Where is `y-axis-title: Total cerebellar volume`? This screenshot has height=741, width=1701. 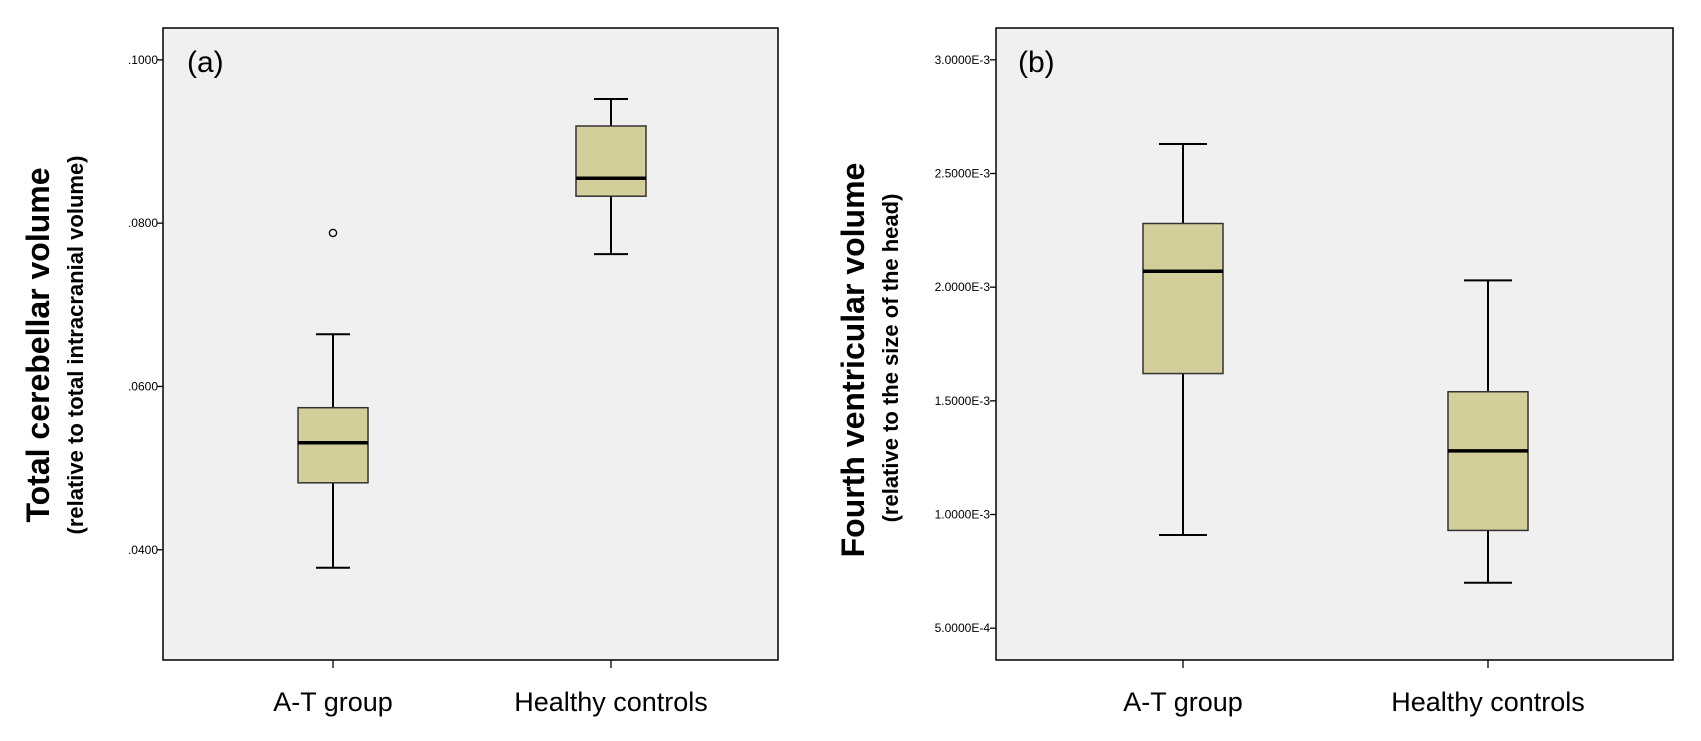 y-axis-title: Total cerebellar volume is located at coordinates (38, 344).